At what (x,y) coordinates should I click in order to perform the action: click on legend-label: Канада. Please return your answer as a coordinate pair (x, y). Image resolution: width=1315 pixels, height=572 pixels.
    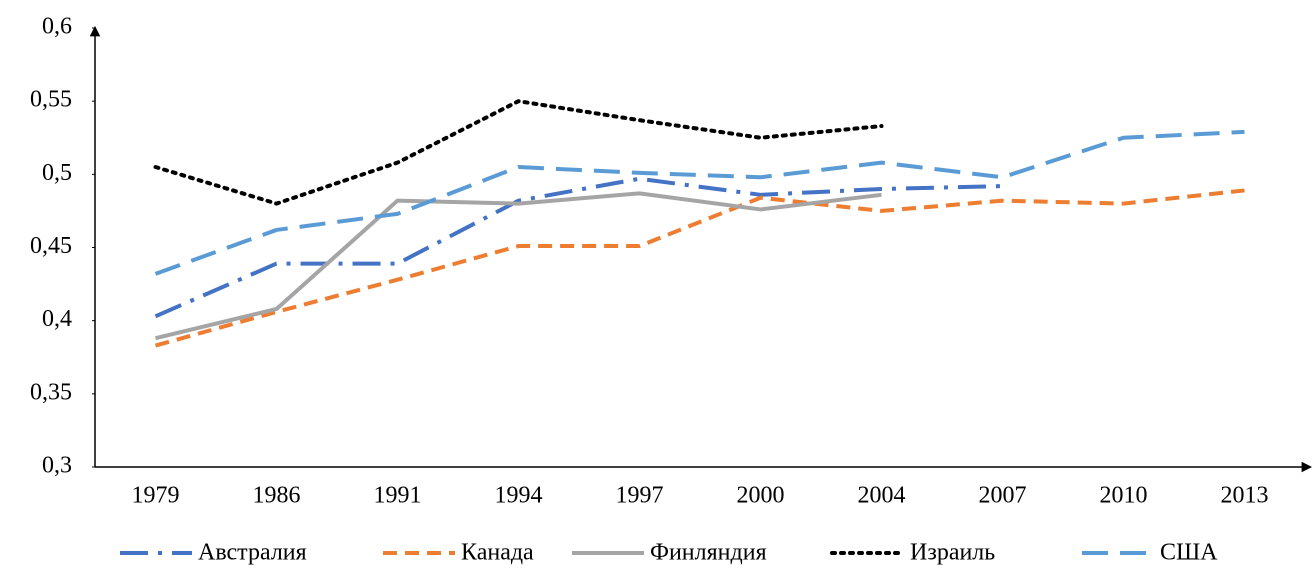
    Looking at the image, I should click on (497, 553).